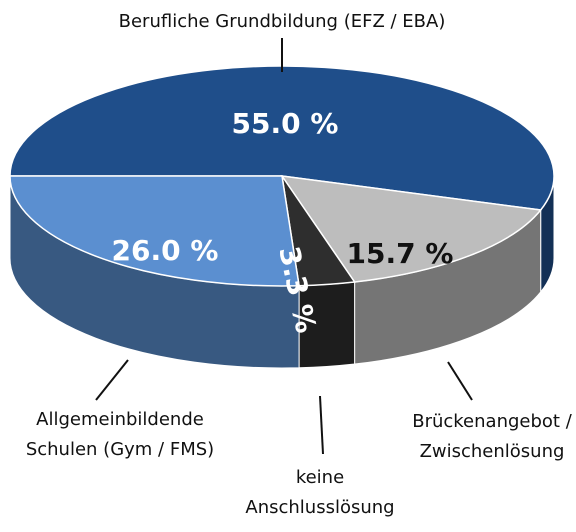 The width and height of the screenshot is (576, 532). Describe the element at coordinates (285, 123) in the screenshot. I see `value-label: 55.0 %` at that location.